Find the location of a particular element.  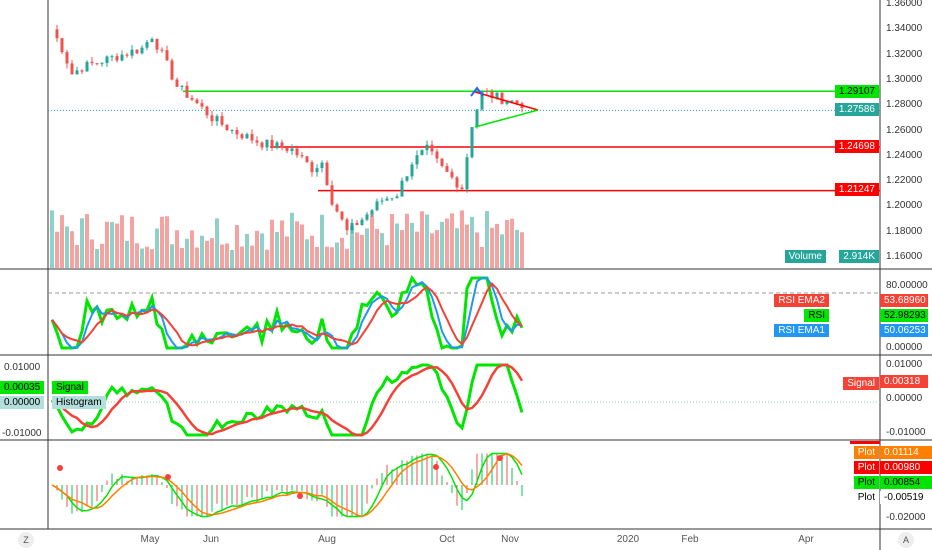

price-axis-label: 1.26000 is located at coordinates (904, 130).